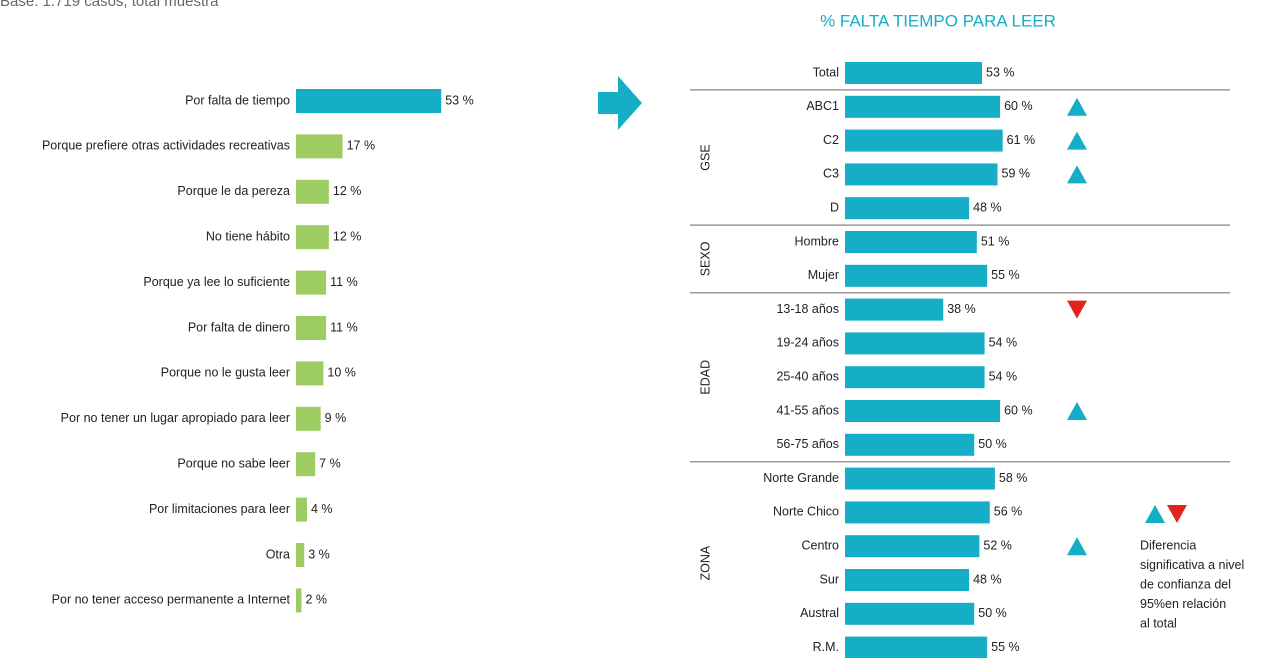 Image resolution: width=1265 pixels, height=658 pixels. Describe the element at coordinates (807, 376) in the screenshot. I see `category-label: 25-40 años` at that location.